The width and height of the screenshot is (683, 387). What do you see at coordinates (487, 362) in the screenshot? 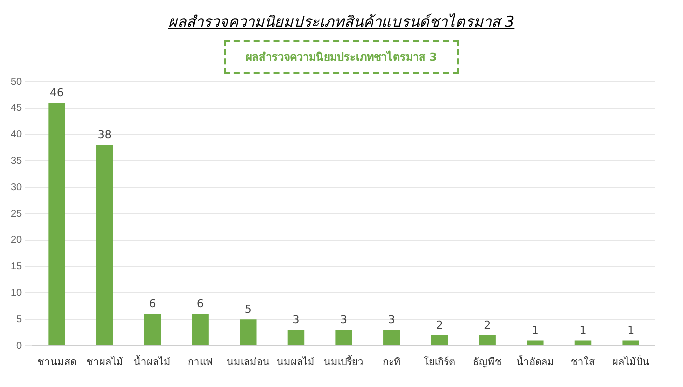
I see `x-tick-label: ธัญพืช` at bounding box center [487, 362].